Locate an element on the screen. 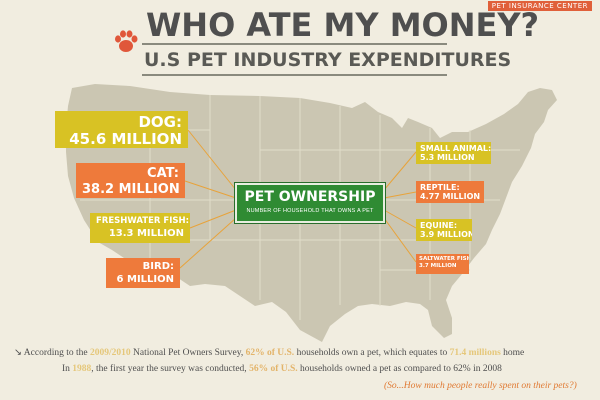 This screenshot has height=400, width=600. stat-reptile-name: REPTILE: is located at coordinates (440, 187).